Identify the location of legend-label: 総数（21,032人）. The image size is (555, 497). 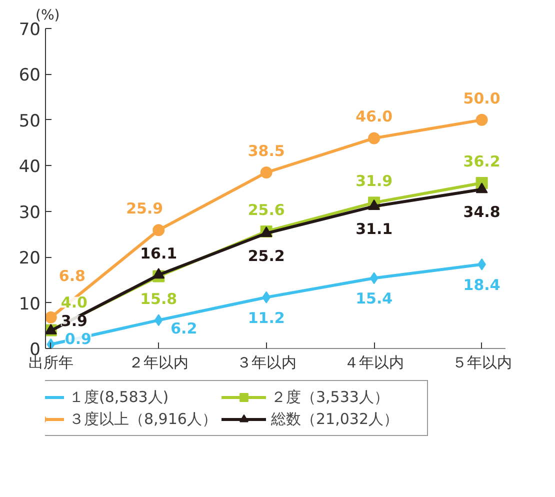
(335, 419).